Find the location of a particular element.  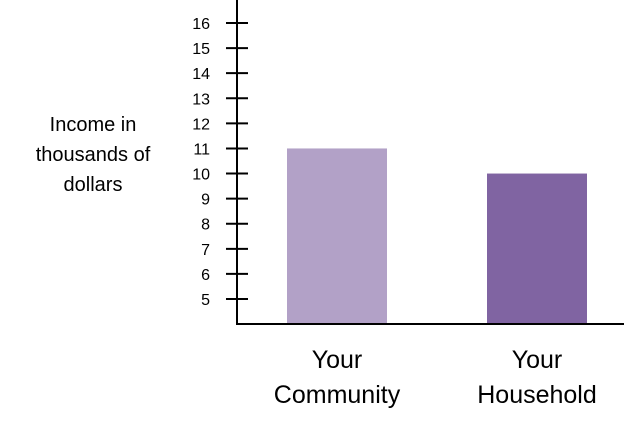

y-ticks-group: 5 6 7 8 9 10 11 12 13 14 15 16 is located at coordinates (220, 162).